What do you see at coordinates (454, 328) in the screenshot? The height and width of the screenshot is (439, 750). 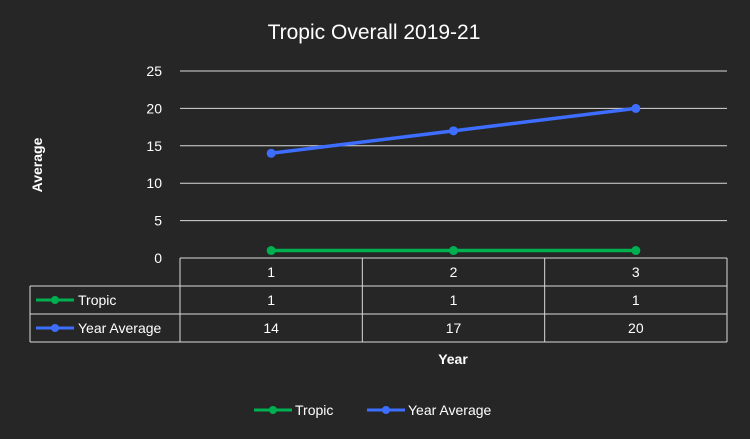 I see `table-cell-value: 17` at bounding box center [454, 328].